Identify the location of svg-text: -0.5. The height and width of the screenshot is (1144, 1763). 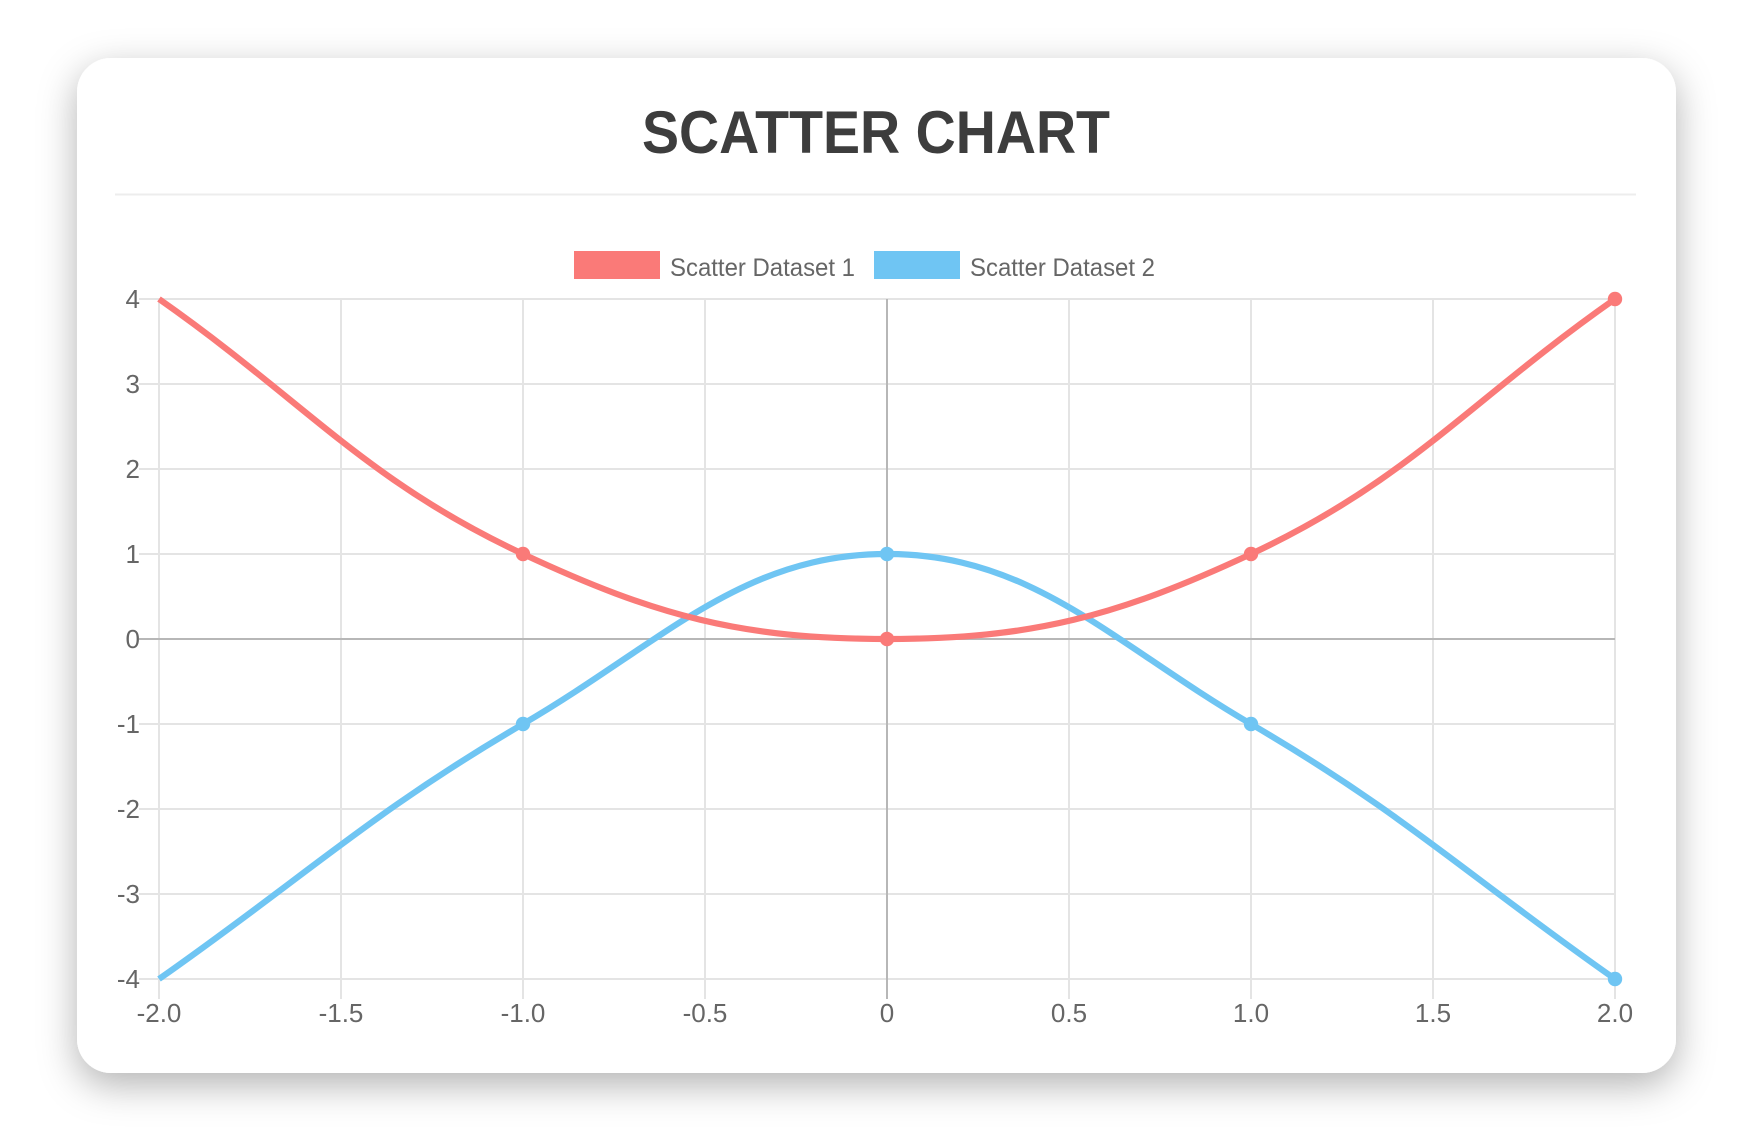
(705, 1013).